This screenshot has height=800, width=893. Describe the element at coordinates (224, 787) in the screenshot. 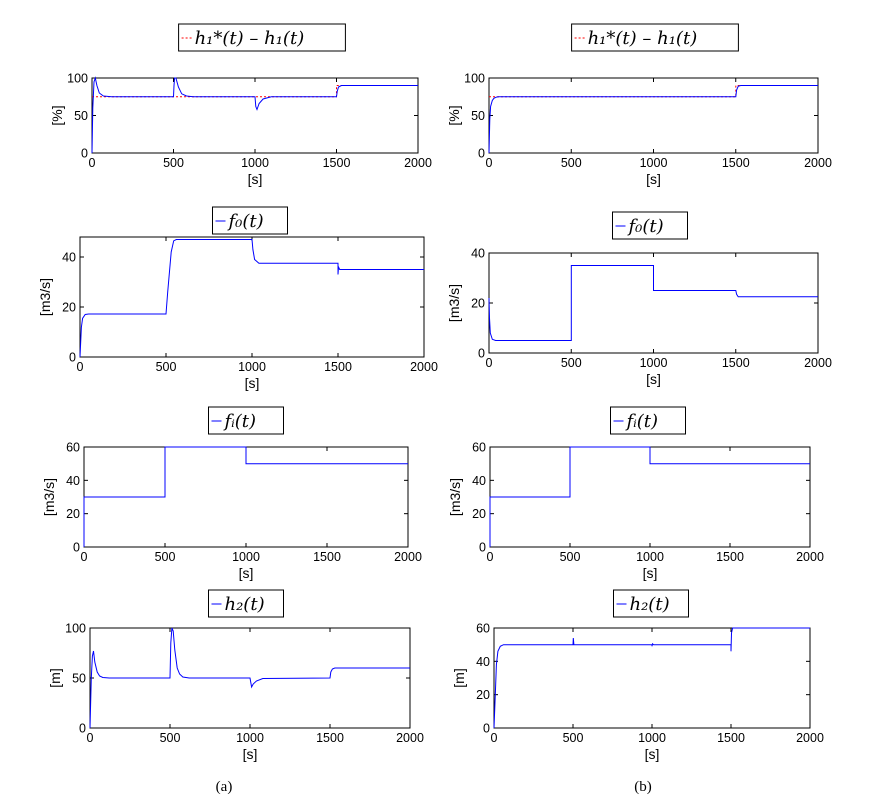

I see `figure-caption: (a)` at that location.